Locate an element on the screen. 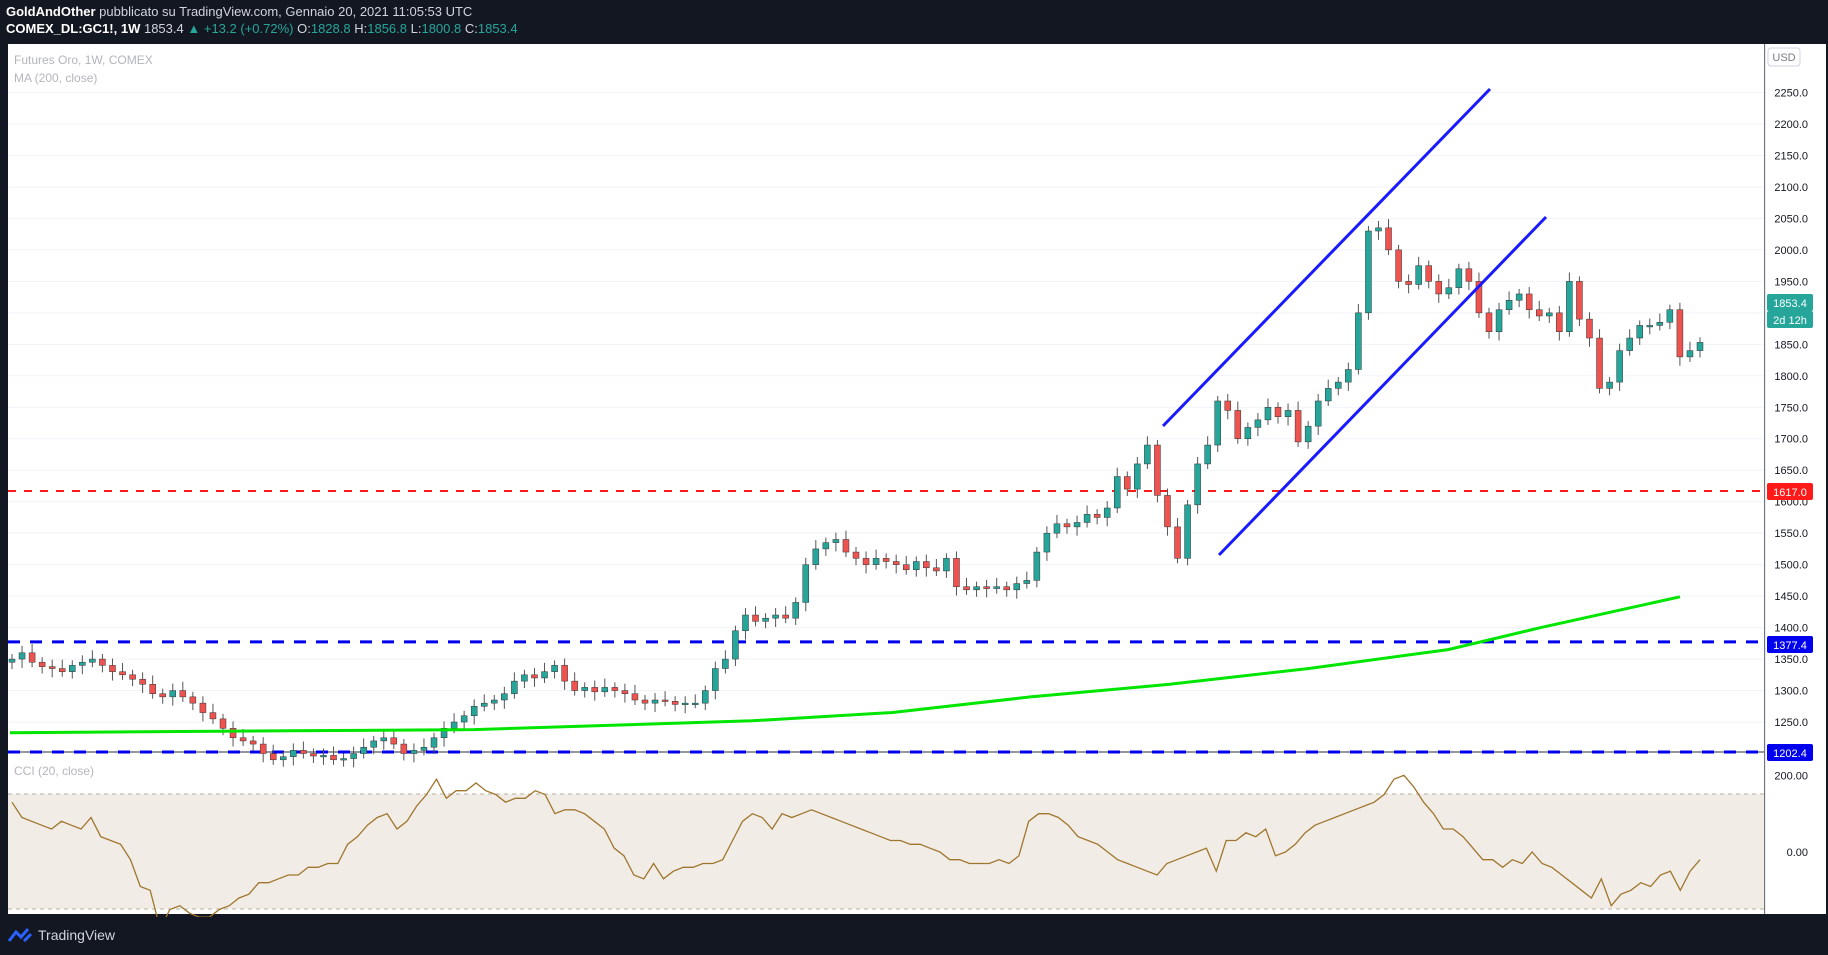 The height and width of the screenshot is (955, 1828). price-tick-label: 2100.0 is located at coordinates (1791, 188).